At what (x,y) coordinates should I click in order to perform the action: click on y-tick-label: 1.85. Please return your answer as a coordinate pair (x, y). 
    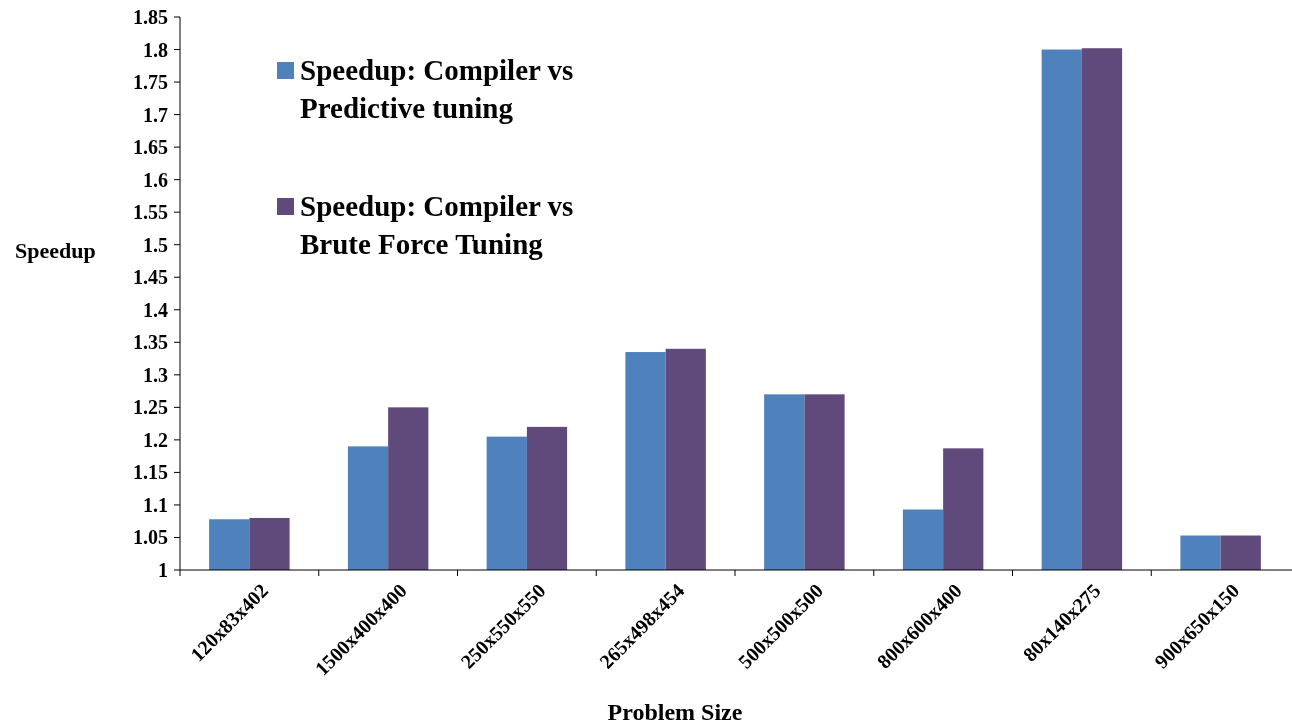
    Looking at the image, I should click on (150, 17).